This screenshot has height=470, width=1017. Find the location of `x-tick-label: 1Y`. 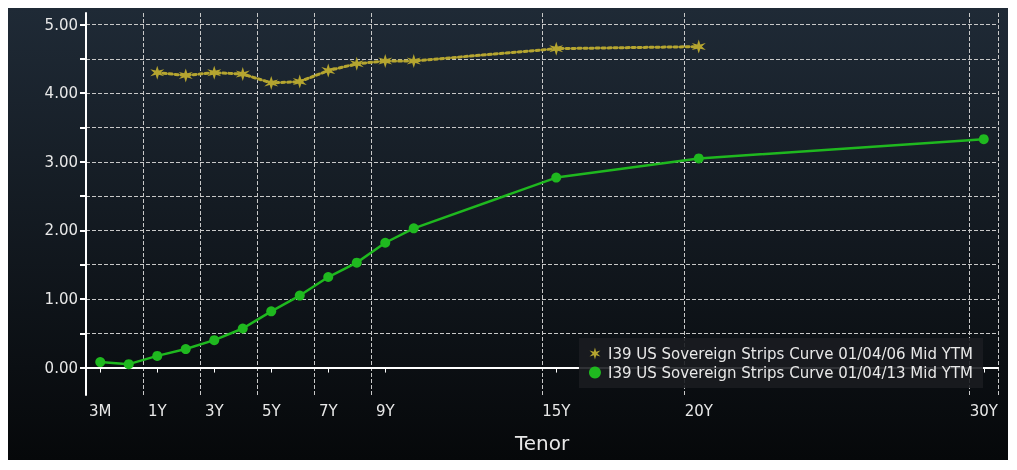

x-tick-label: 1Y is located at coordinates (157, 410).